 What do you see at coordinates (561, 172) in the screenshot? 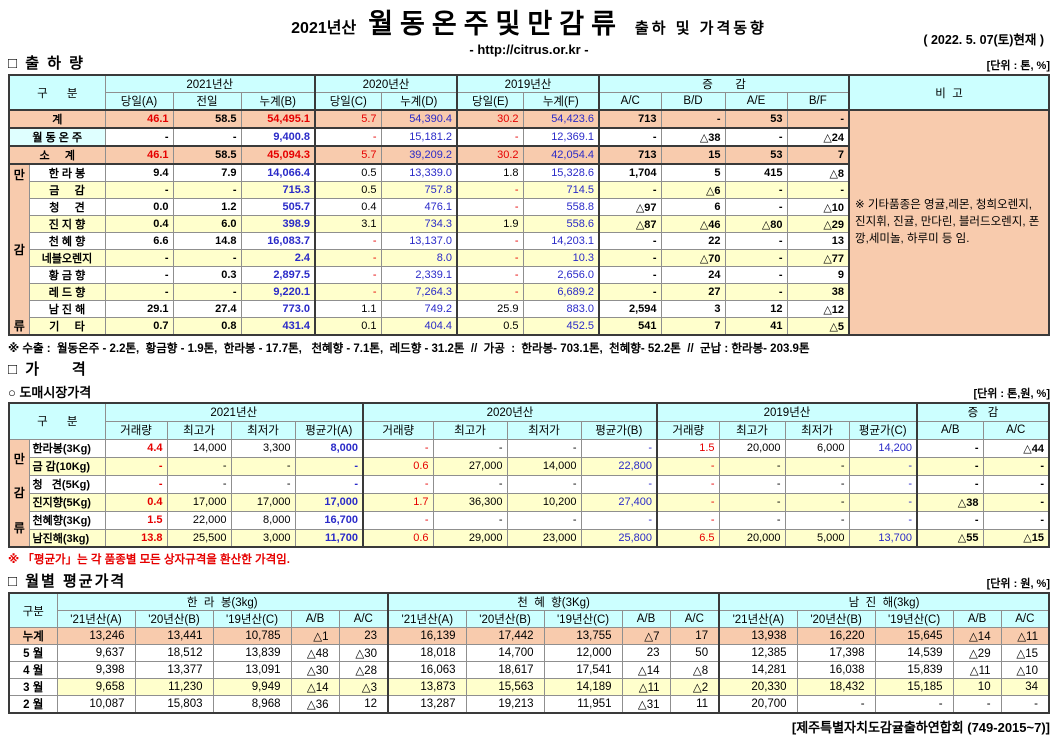
I see `cell: 15,328.6` at bounding box center [561, 172].